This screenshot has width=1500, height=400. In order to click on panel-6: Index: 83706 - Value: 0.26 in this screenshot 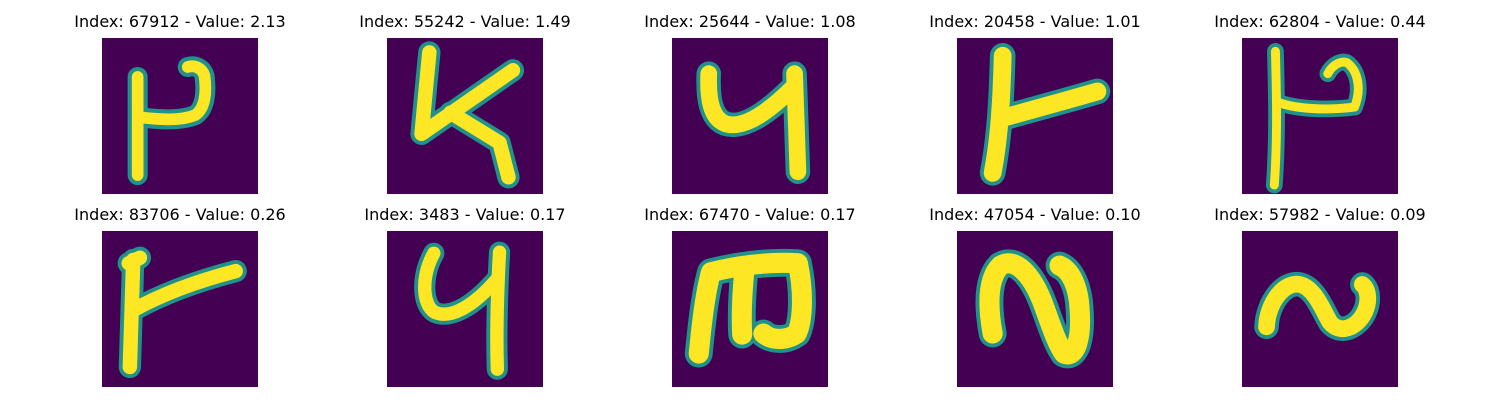, I will do `click(180, 295)`.